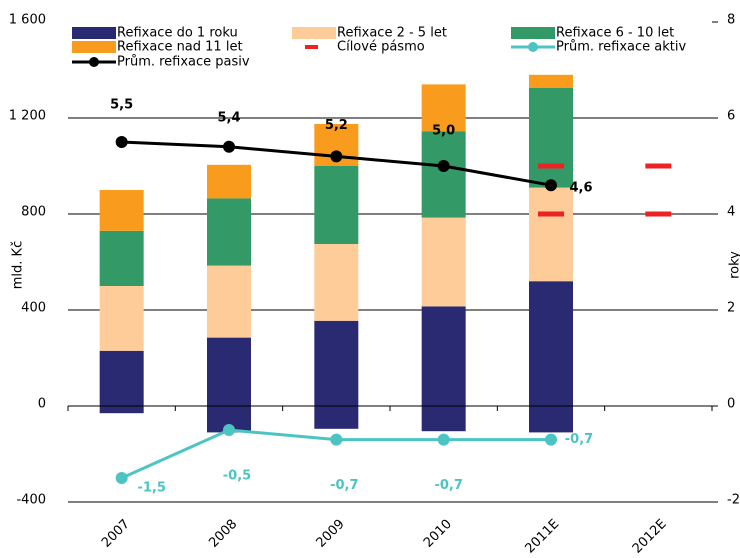  What do you see at coordinates (42, 404) in the screenshot?
I see `y-tick-label: 0` at bounding box center [42, 404].